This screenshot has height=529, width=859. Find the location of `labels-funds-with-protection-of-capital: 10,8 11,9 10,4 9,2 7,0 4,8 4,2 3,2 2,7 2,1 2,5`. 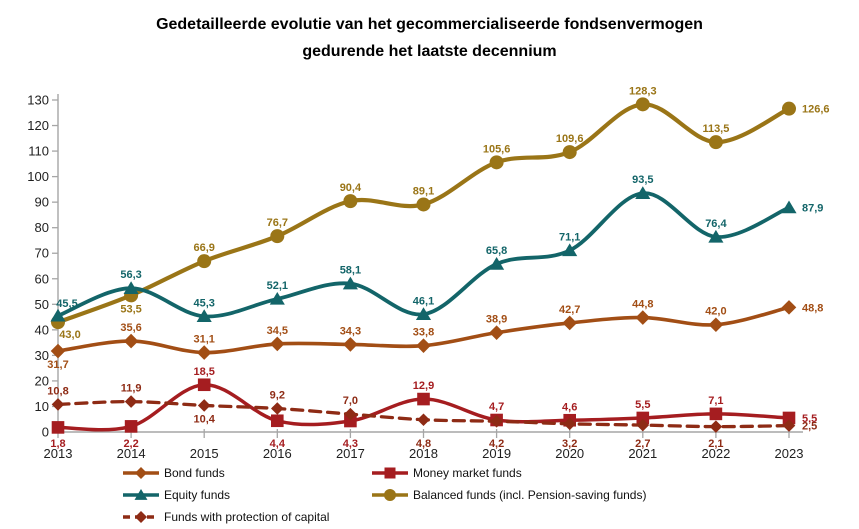

labels-funds-with-protection-of-capital: 10,8 11,9 10,4 9,2 7,0 4,8 4,2 3,2 2,7 2,1 2,5 is located at coordinates (432, 416).